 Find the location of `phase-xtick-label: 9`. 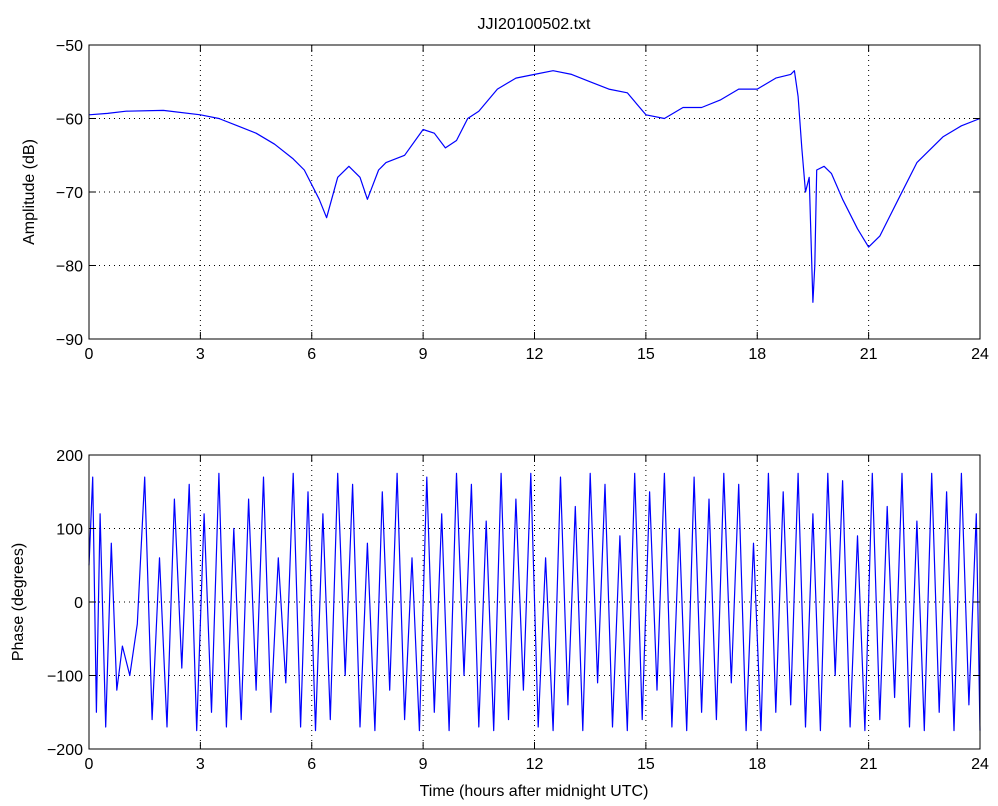

phase-xtick-label: 9 is located at coordinates (423, 764).